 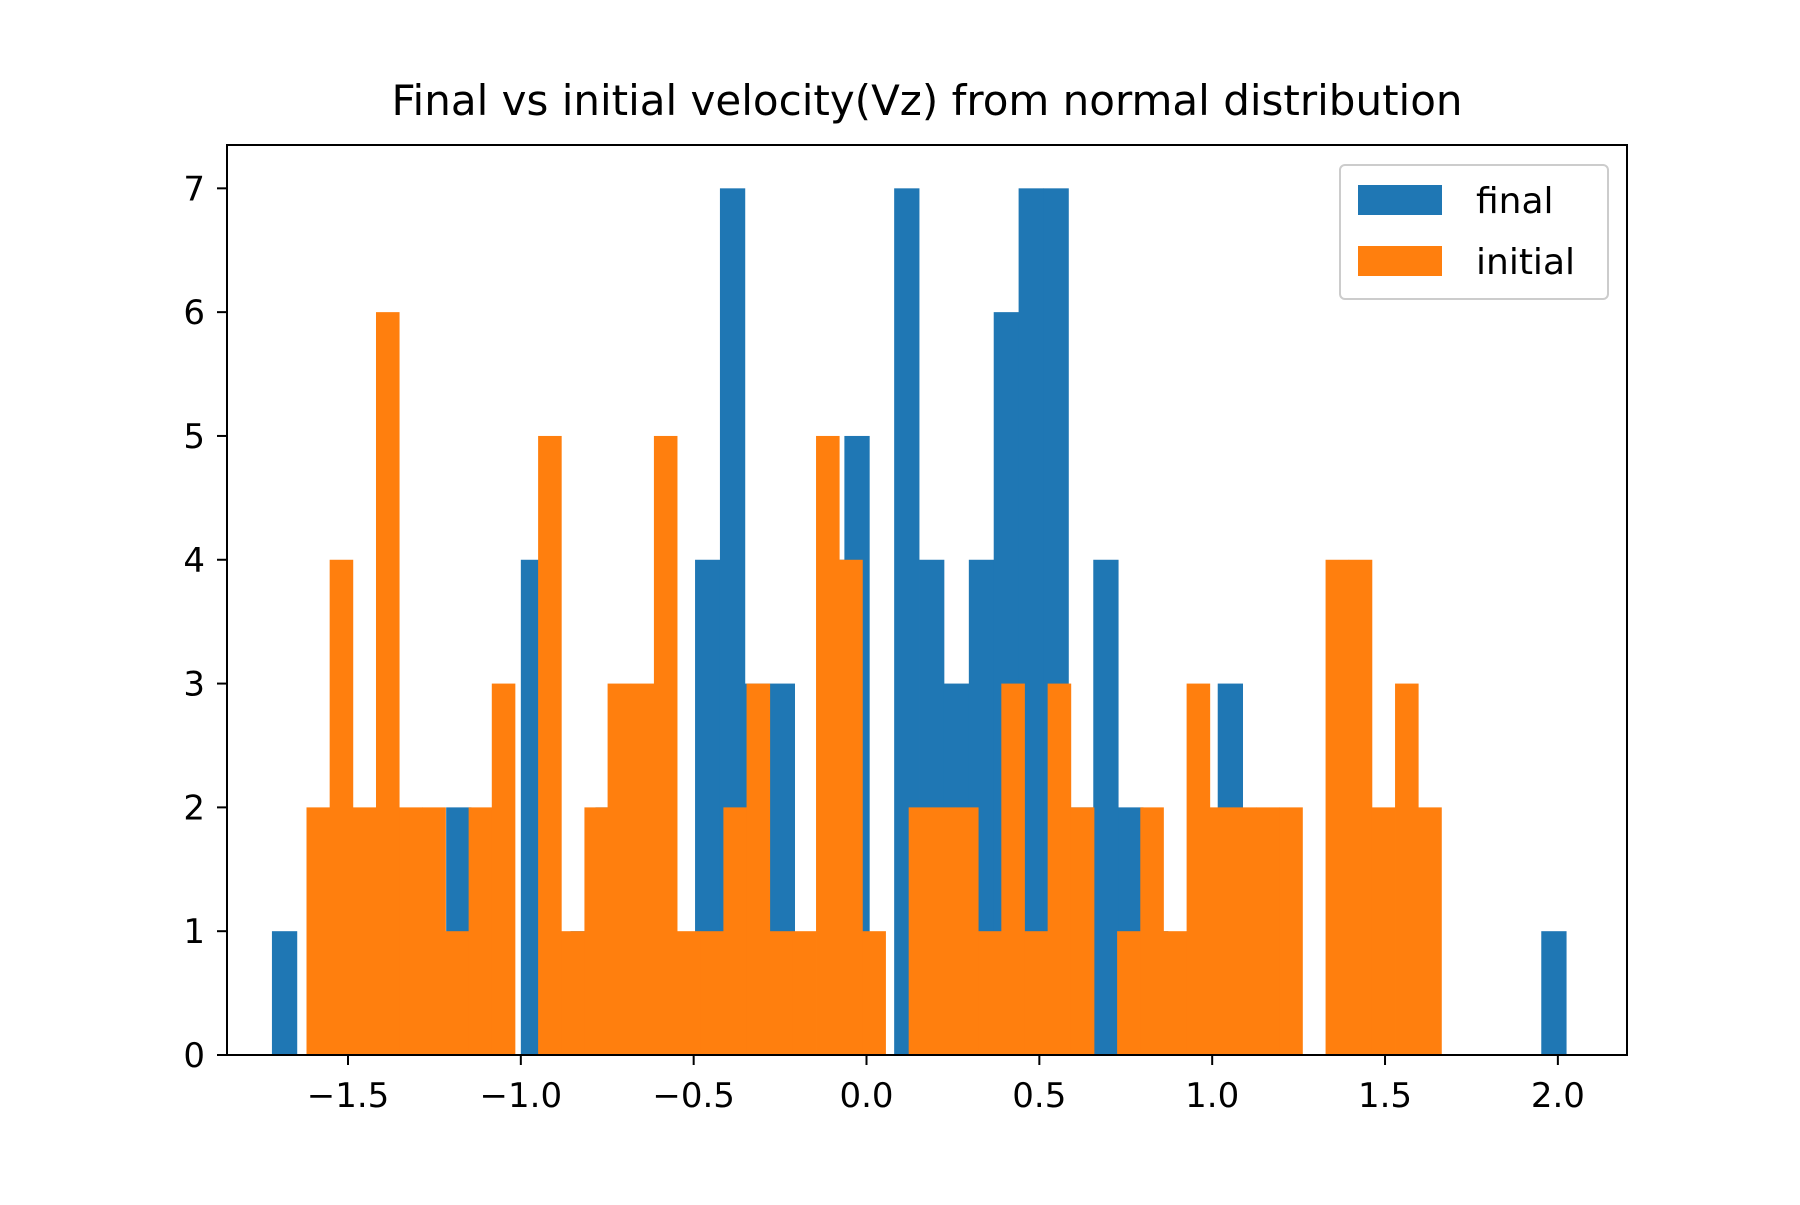 I want to click on y-tick-label: 1, so click(x=194, y=932).